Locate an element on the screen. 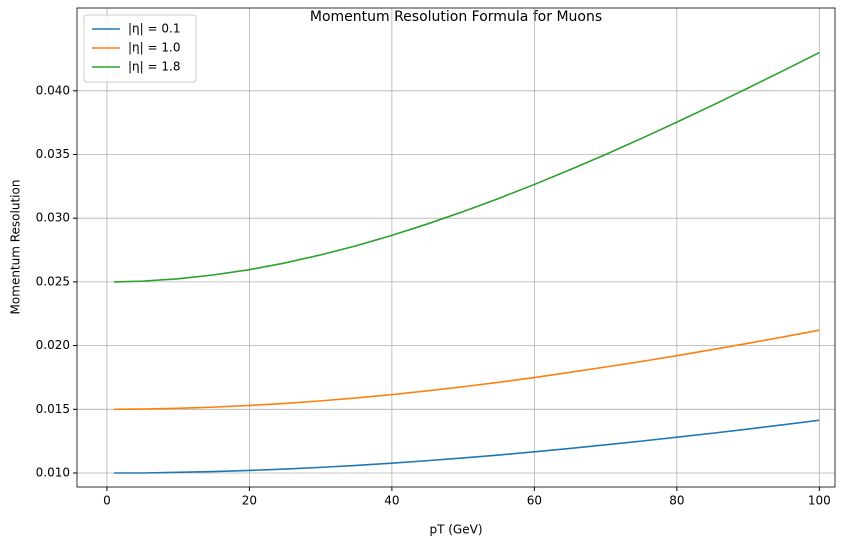 Image resolution: width=863 pixels, height=547 pixels. y-axis-label: Momentum Resolution is located at coordinates (16, 247).